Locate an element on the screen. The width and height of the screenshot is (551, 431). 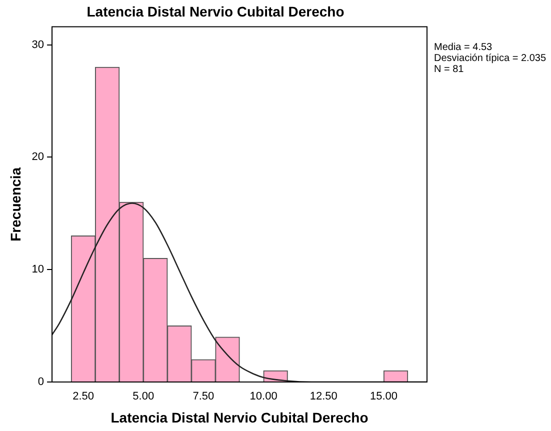
x-tick-label: 15.00 is located at coordinates (384, 396).